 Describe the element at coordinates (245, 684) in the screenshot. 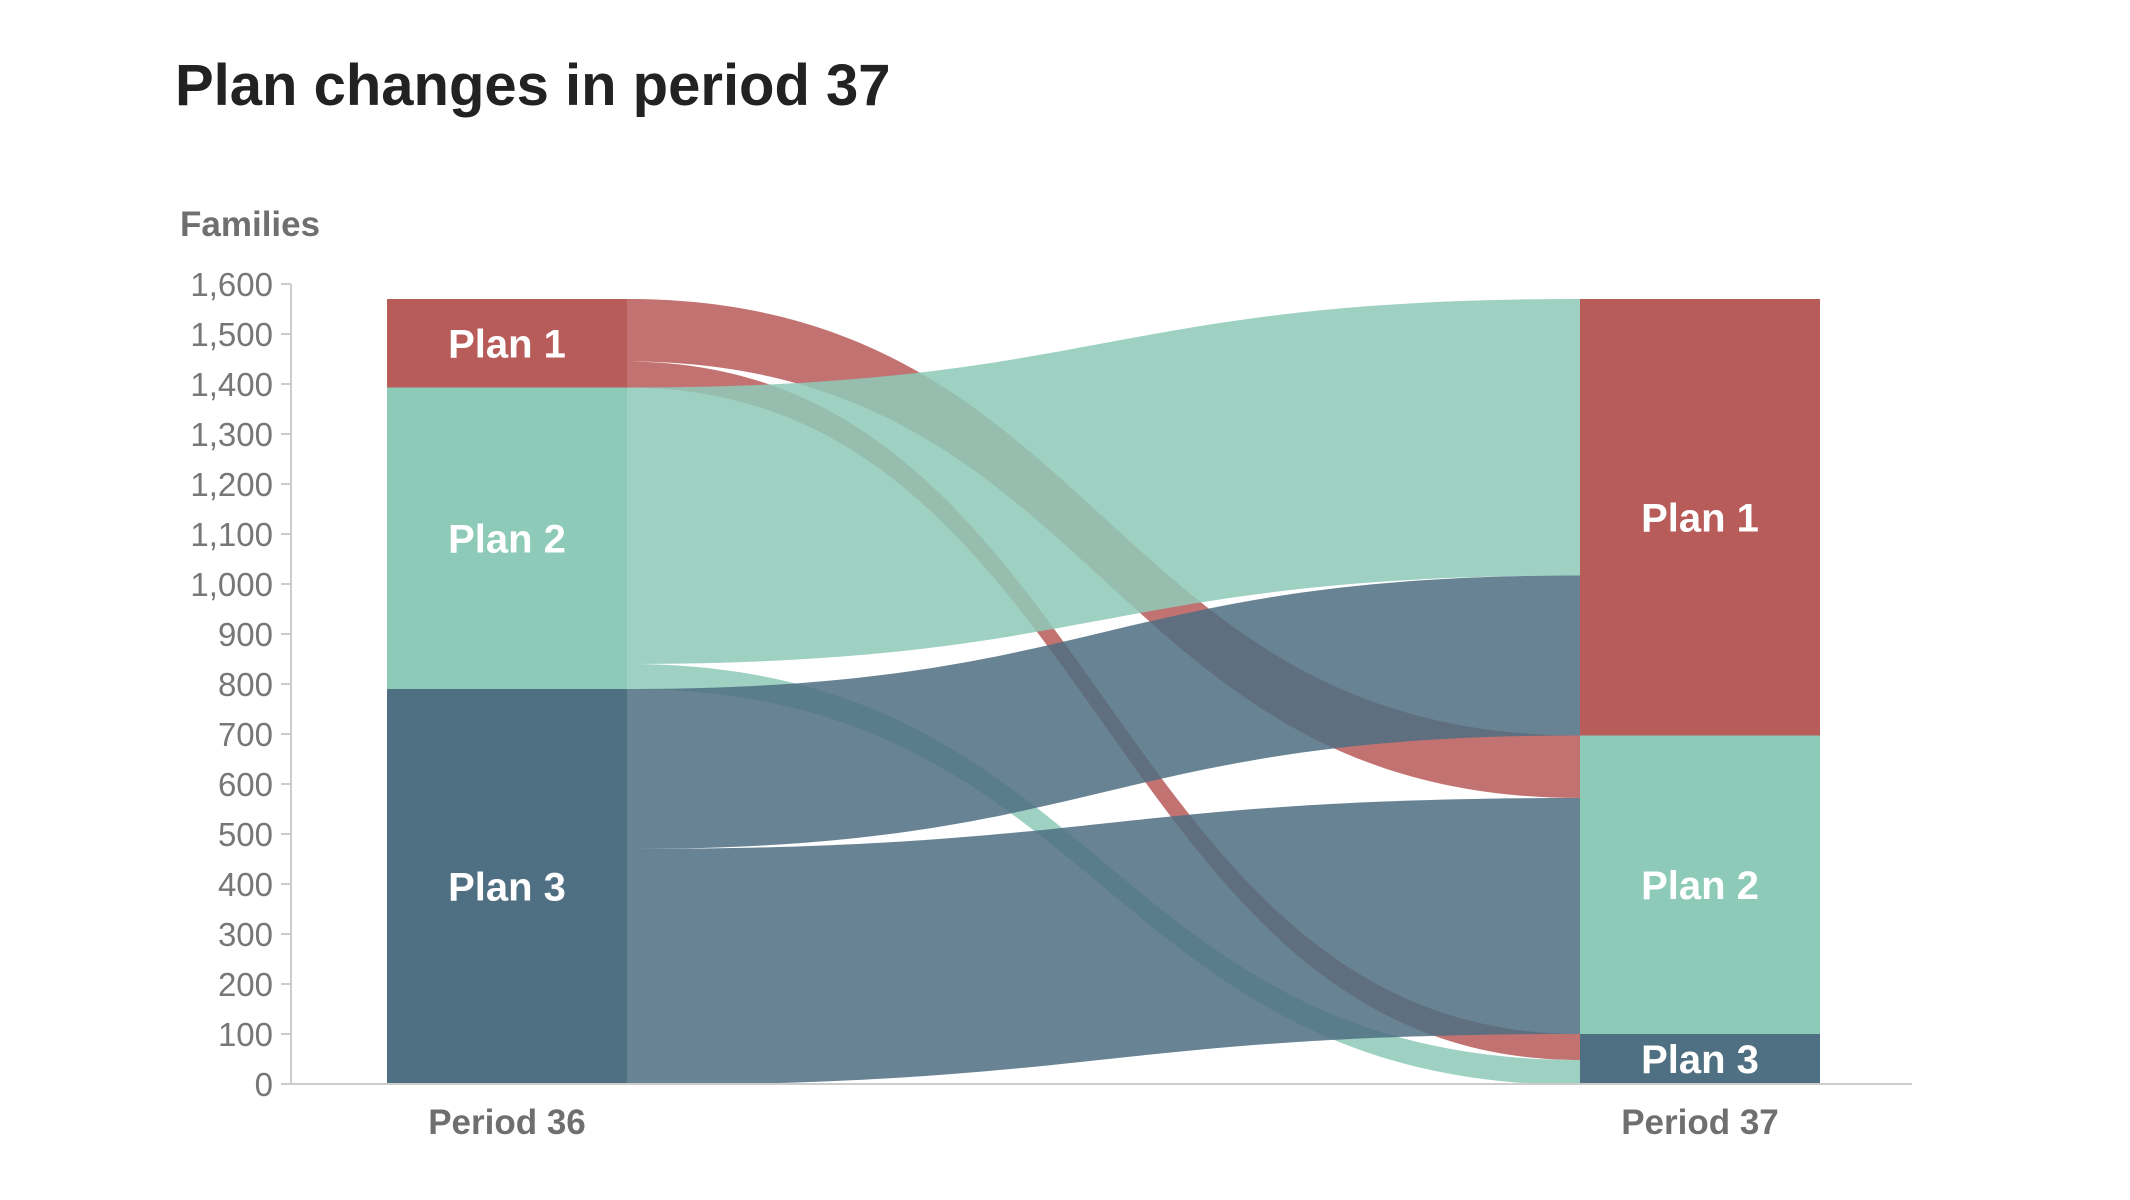

I see `y-tick-label: 800` at that location.